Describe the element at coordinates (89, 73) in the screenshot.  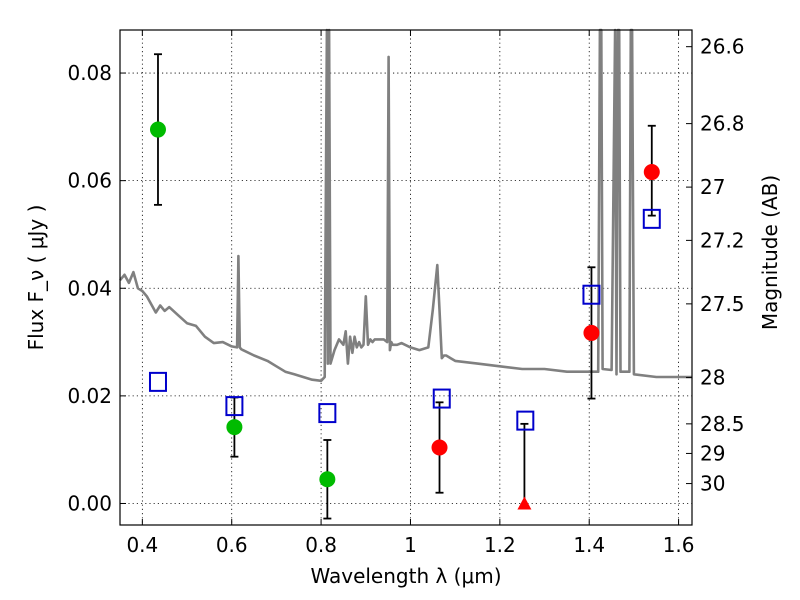
I see `y-tick-label: 0.08` at that location.